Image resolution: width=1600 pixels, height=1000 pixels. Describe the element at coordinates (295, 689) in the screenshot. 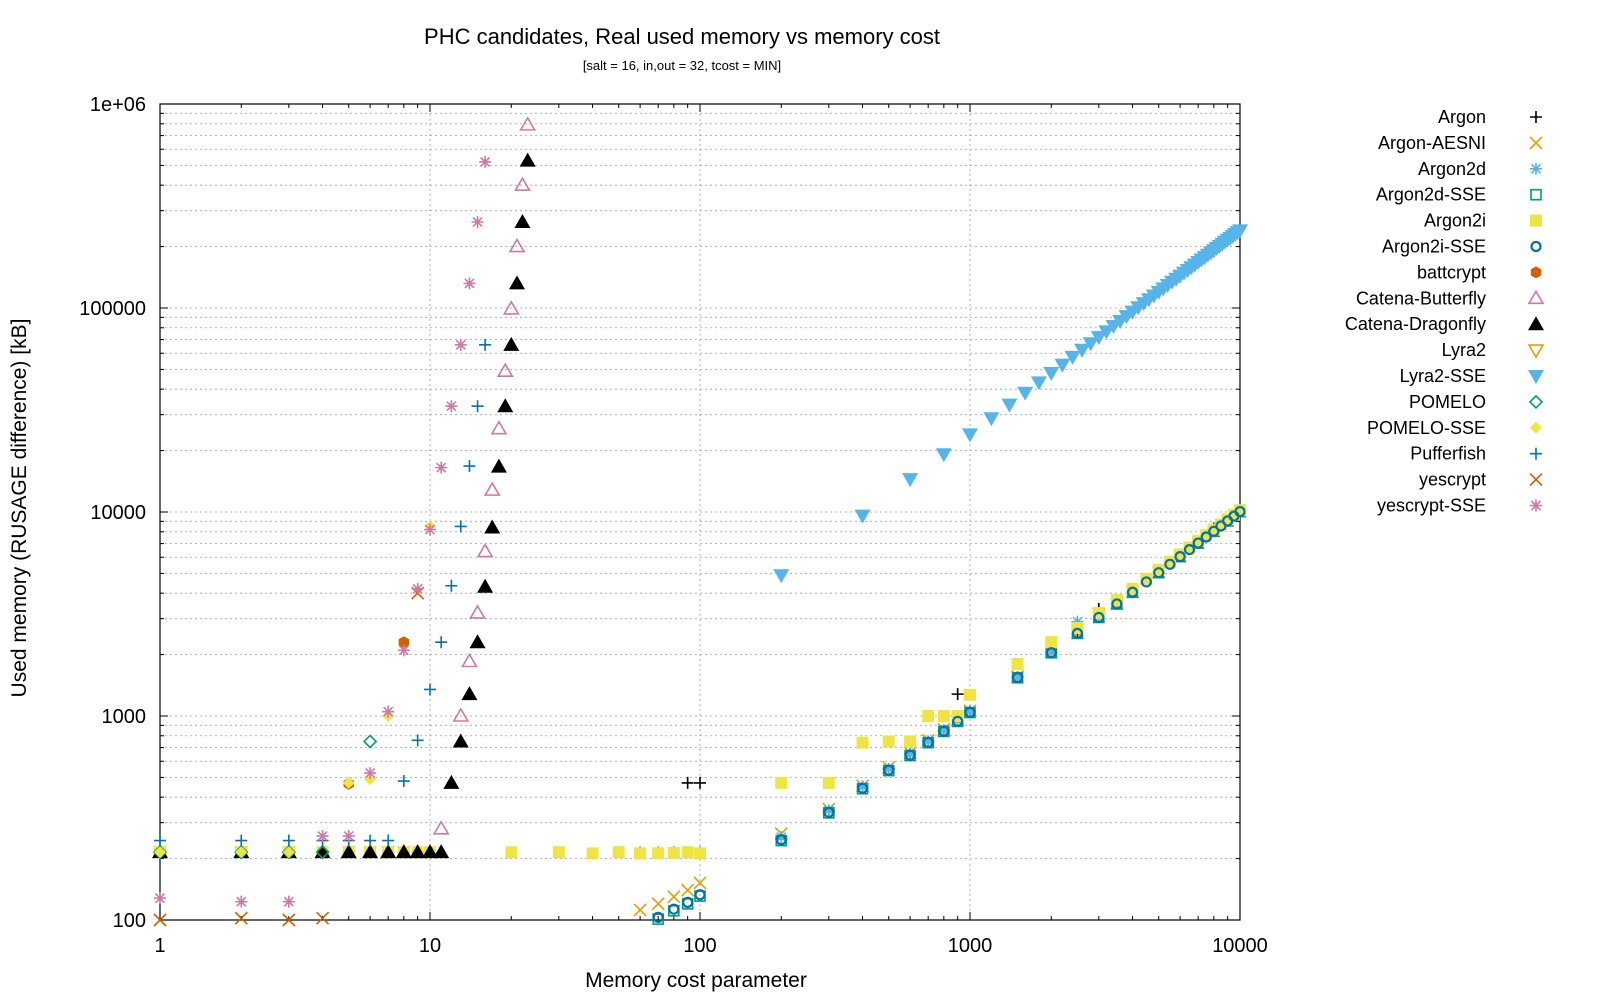

I see `series-pomelo-sse` at that location.